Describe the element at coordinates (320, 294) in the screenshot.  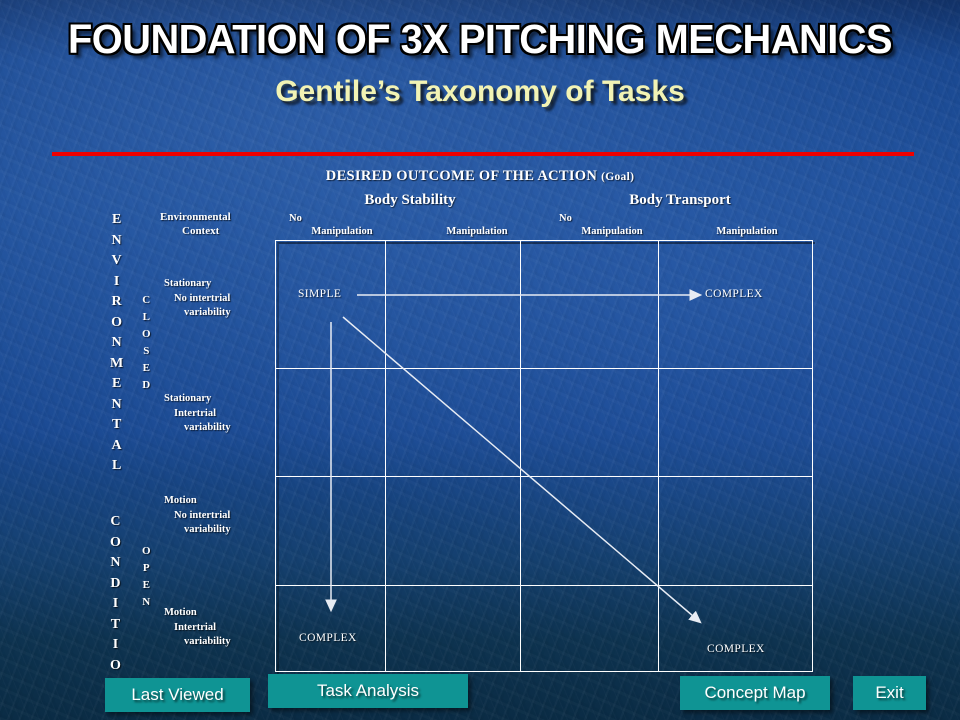
I see `complexity-note-top-left: SIMPLE` at that location.